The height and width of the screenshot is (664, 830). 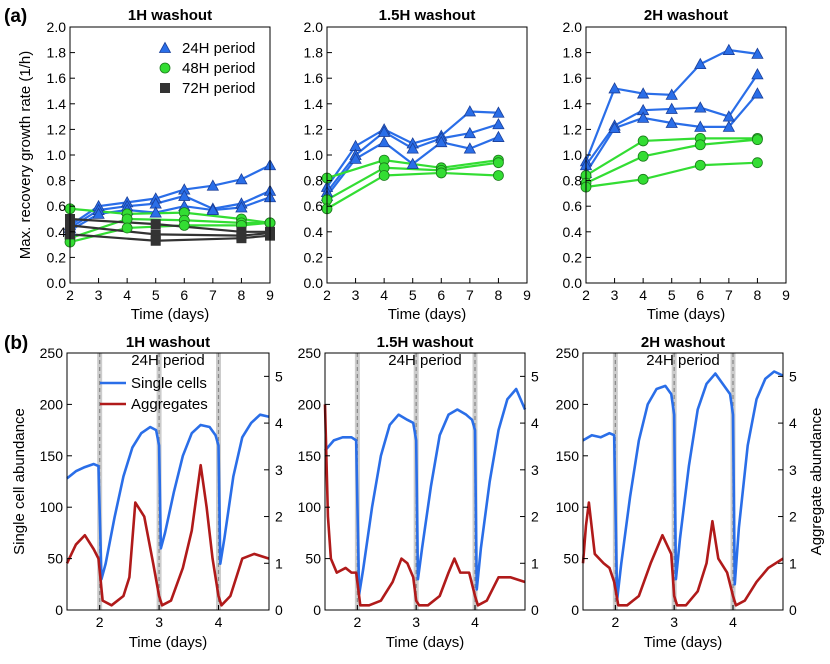 I want to click on y-tick-label: 250, so click(x=52, y=353).